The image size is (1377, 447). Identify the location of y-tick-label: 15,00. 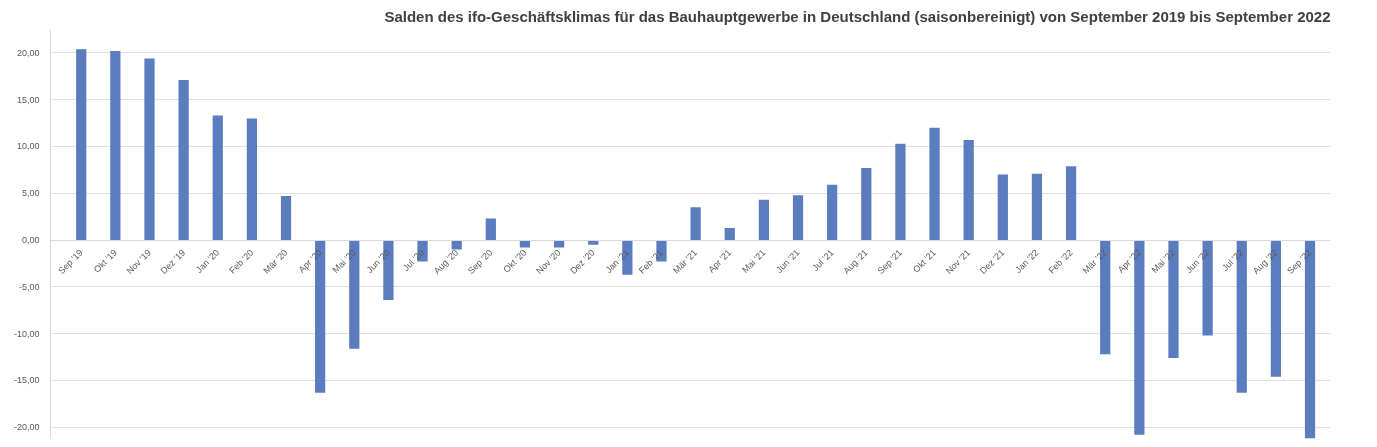
(28, 99).